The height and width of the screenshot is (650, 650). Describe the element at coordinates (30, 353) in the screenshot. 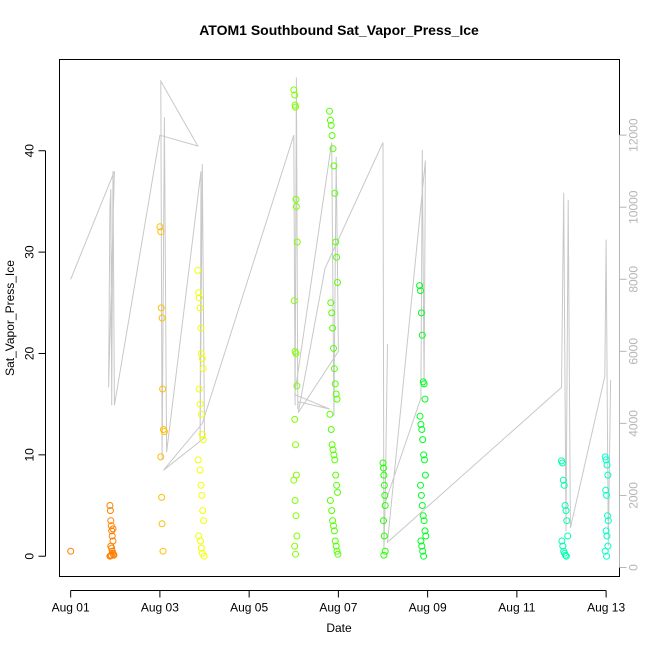

I see `y-tick-label: 20` at that location.